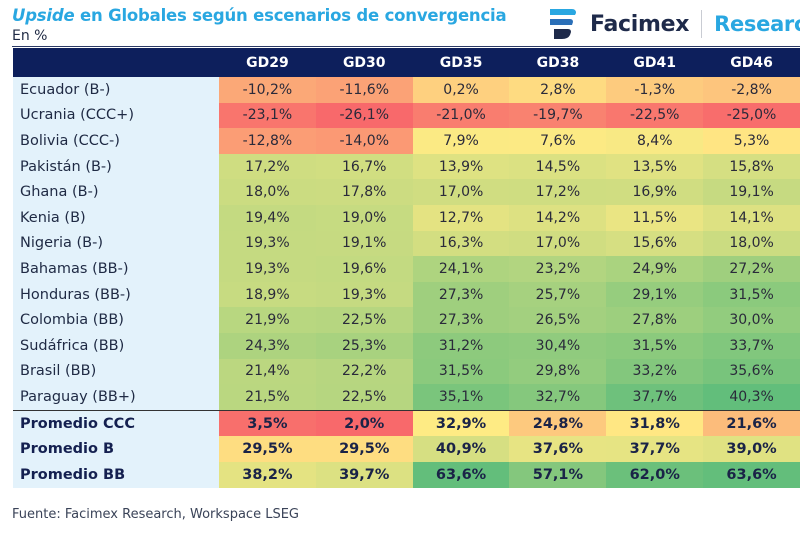  Describe the element at coordinates (702, 24) in the screenshot. I see `logo-divider` at that location.